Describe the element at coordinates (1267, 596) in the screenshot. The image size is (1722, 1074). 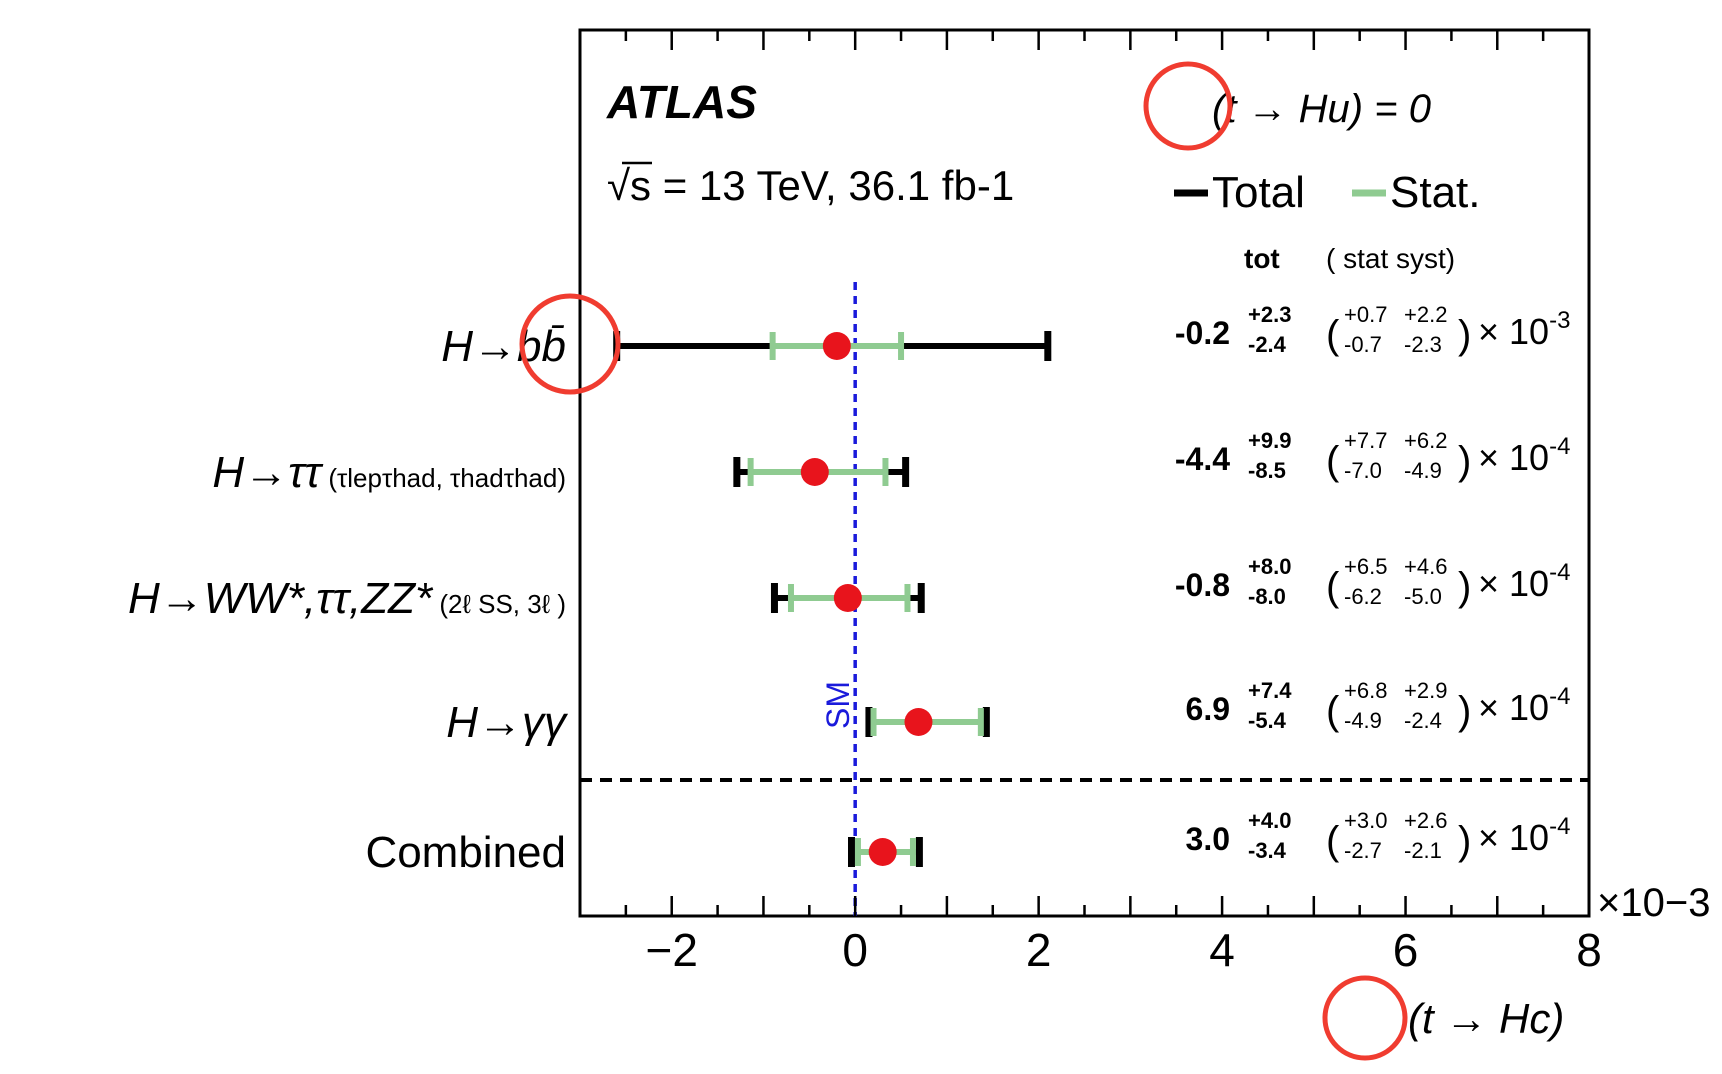
I see `tot-dn: -8.0` at that location.